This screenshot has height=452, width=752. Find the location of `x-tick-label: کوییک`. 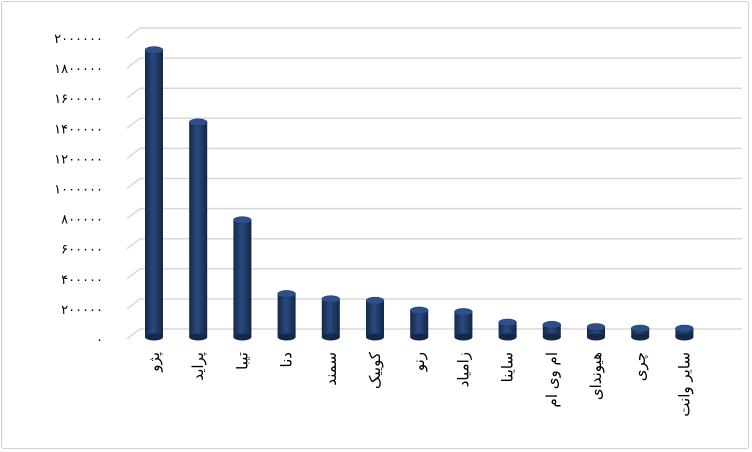

x-tick-label: کوییک is located at coordinates (375, 370).